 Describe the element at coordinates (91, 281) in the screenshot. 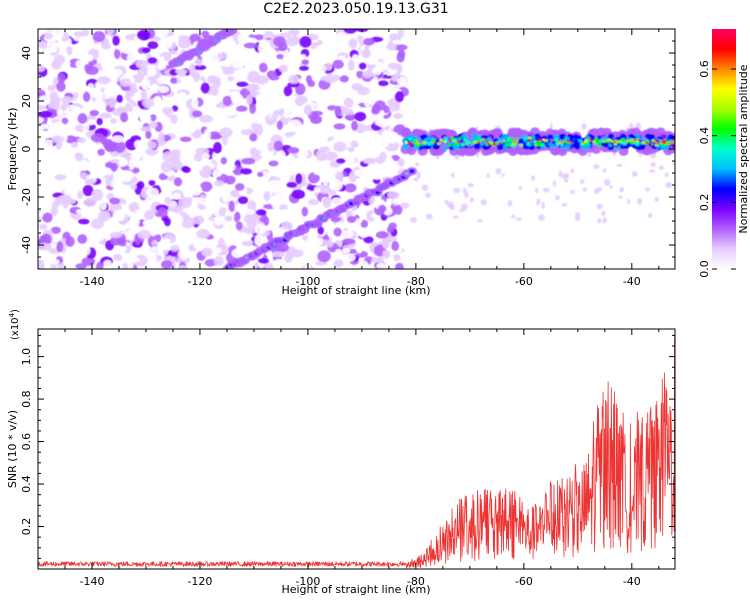

I see `x-tick-label: -140` at that location.